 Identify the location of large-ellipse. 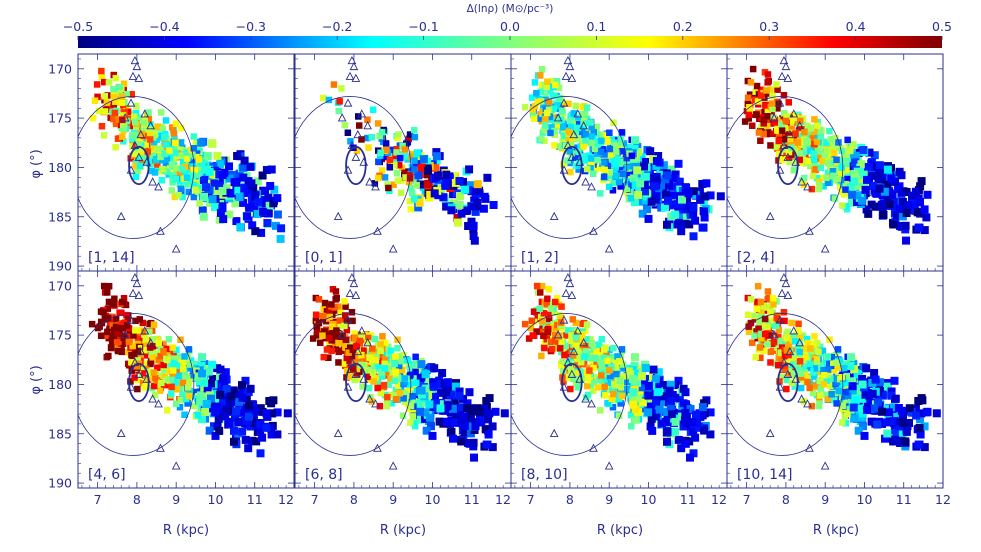
(353, 167).